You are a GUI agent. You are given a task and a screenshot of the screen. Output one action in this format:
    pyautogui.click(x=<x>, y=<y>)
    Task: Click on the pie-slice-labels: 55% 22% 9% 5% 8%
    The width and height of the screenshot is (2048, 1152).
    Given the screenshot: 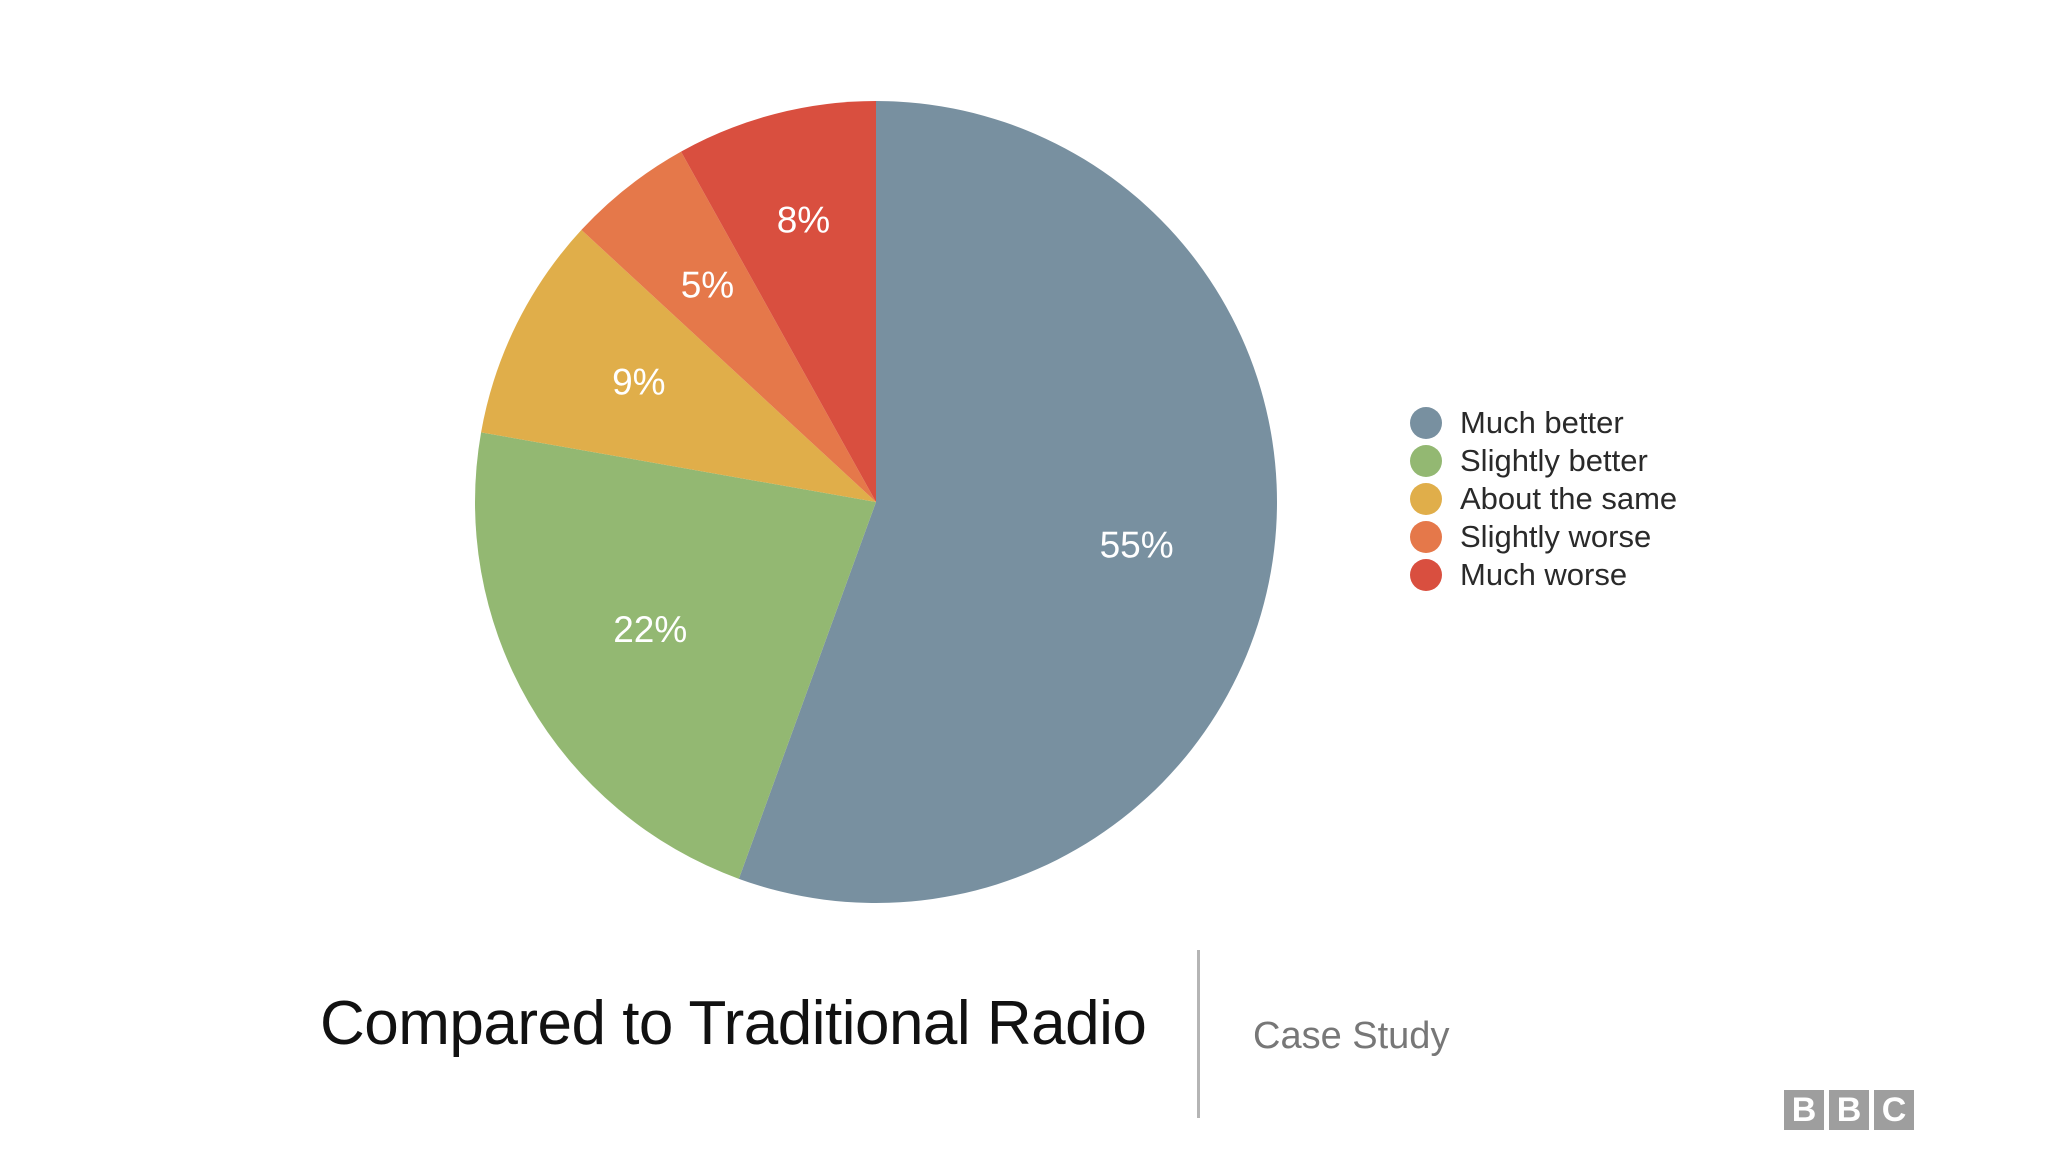 What is the action you would take?
    pyautogui.click(x=893, y=424)
    